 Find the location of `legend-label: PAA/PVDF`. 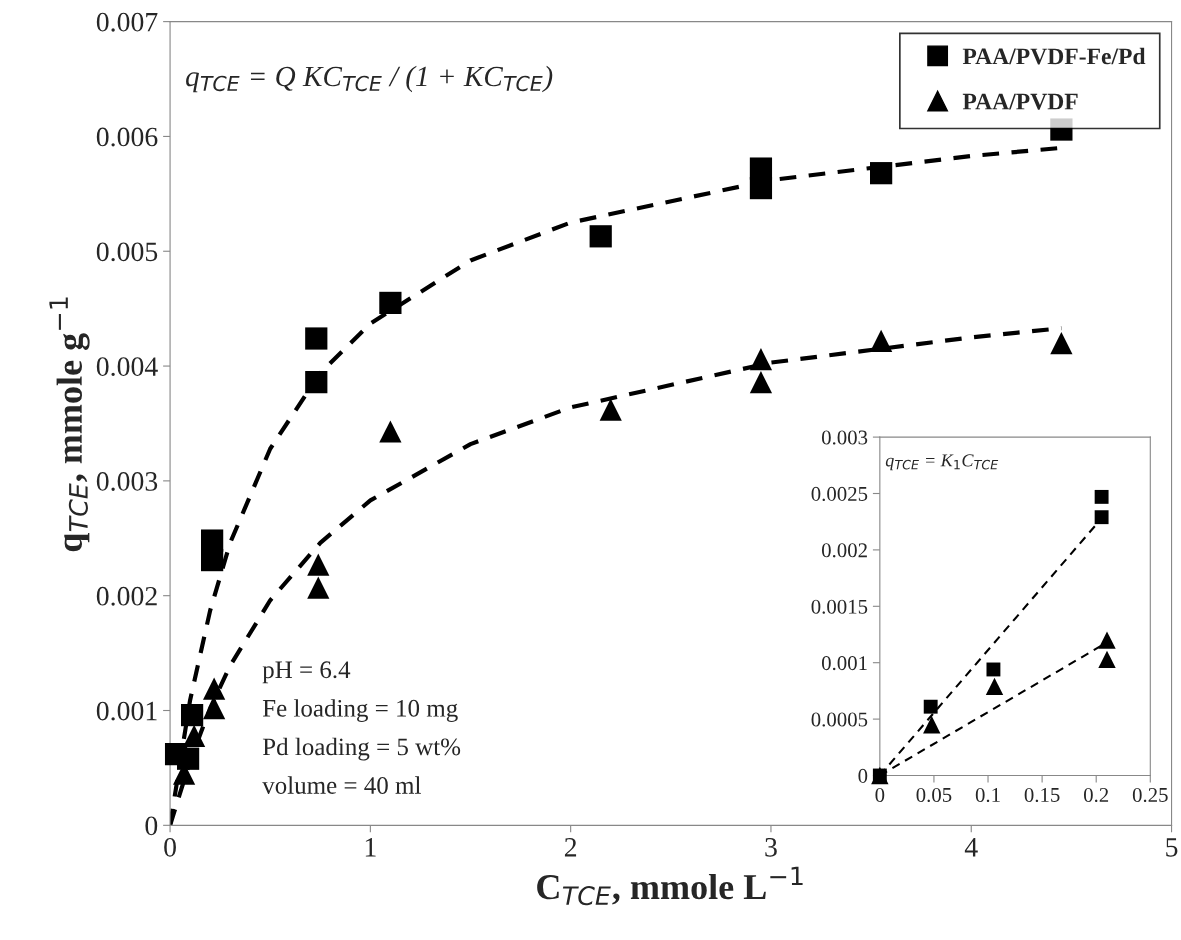

legend-label: PAA/PVDF is located at coordinates (1020, 101).